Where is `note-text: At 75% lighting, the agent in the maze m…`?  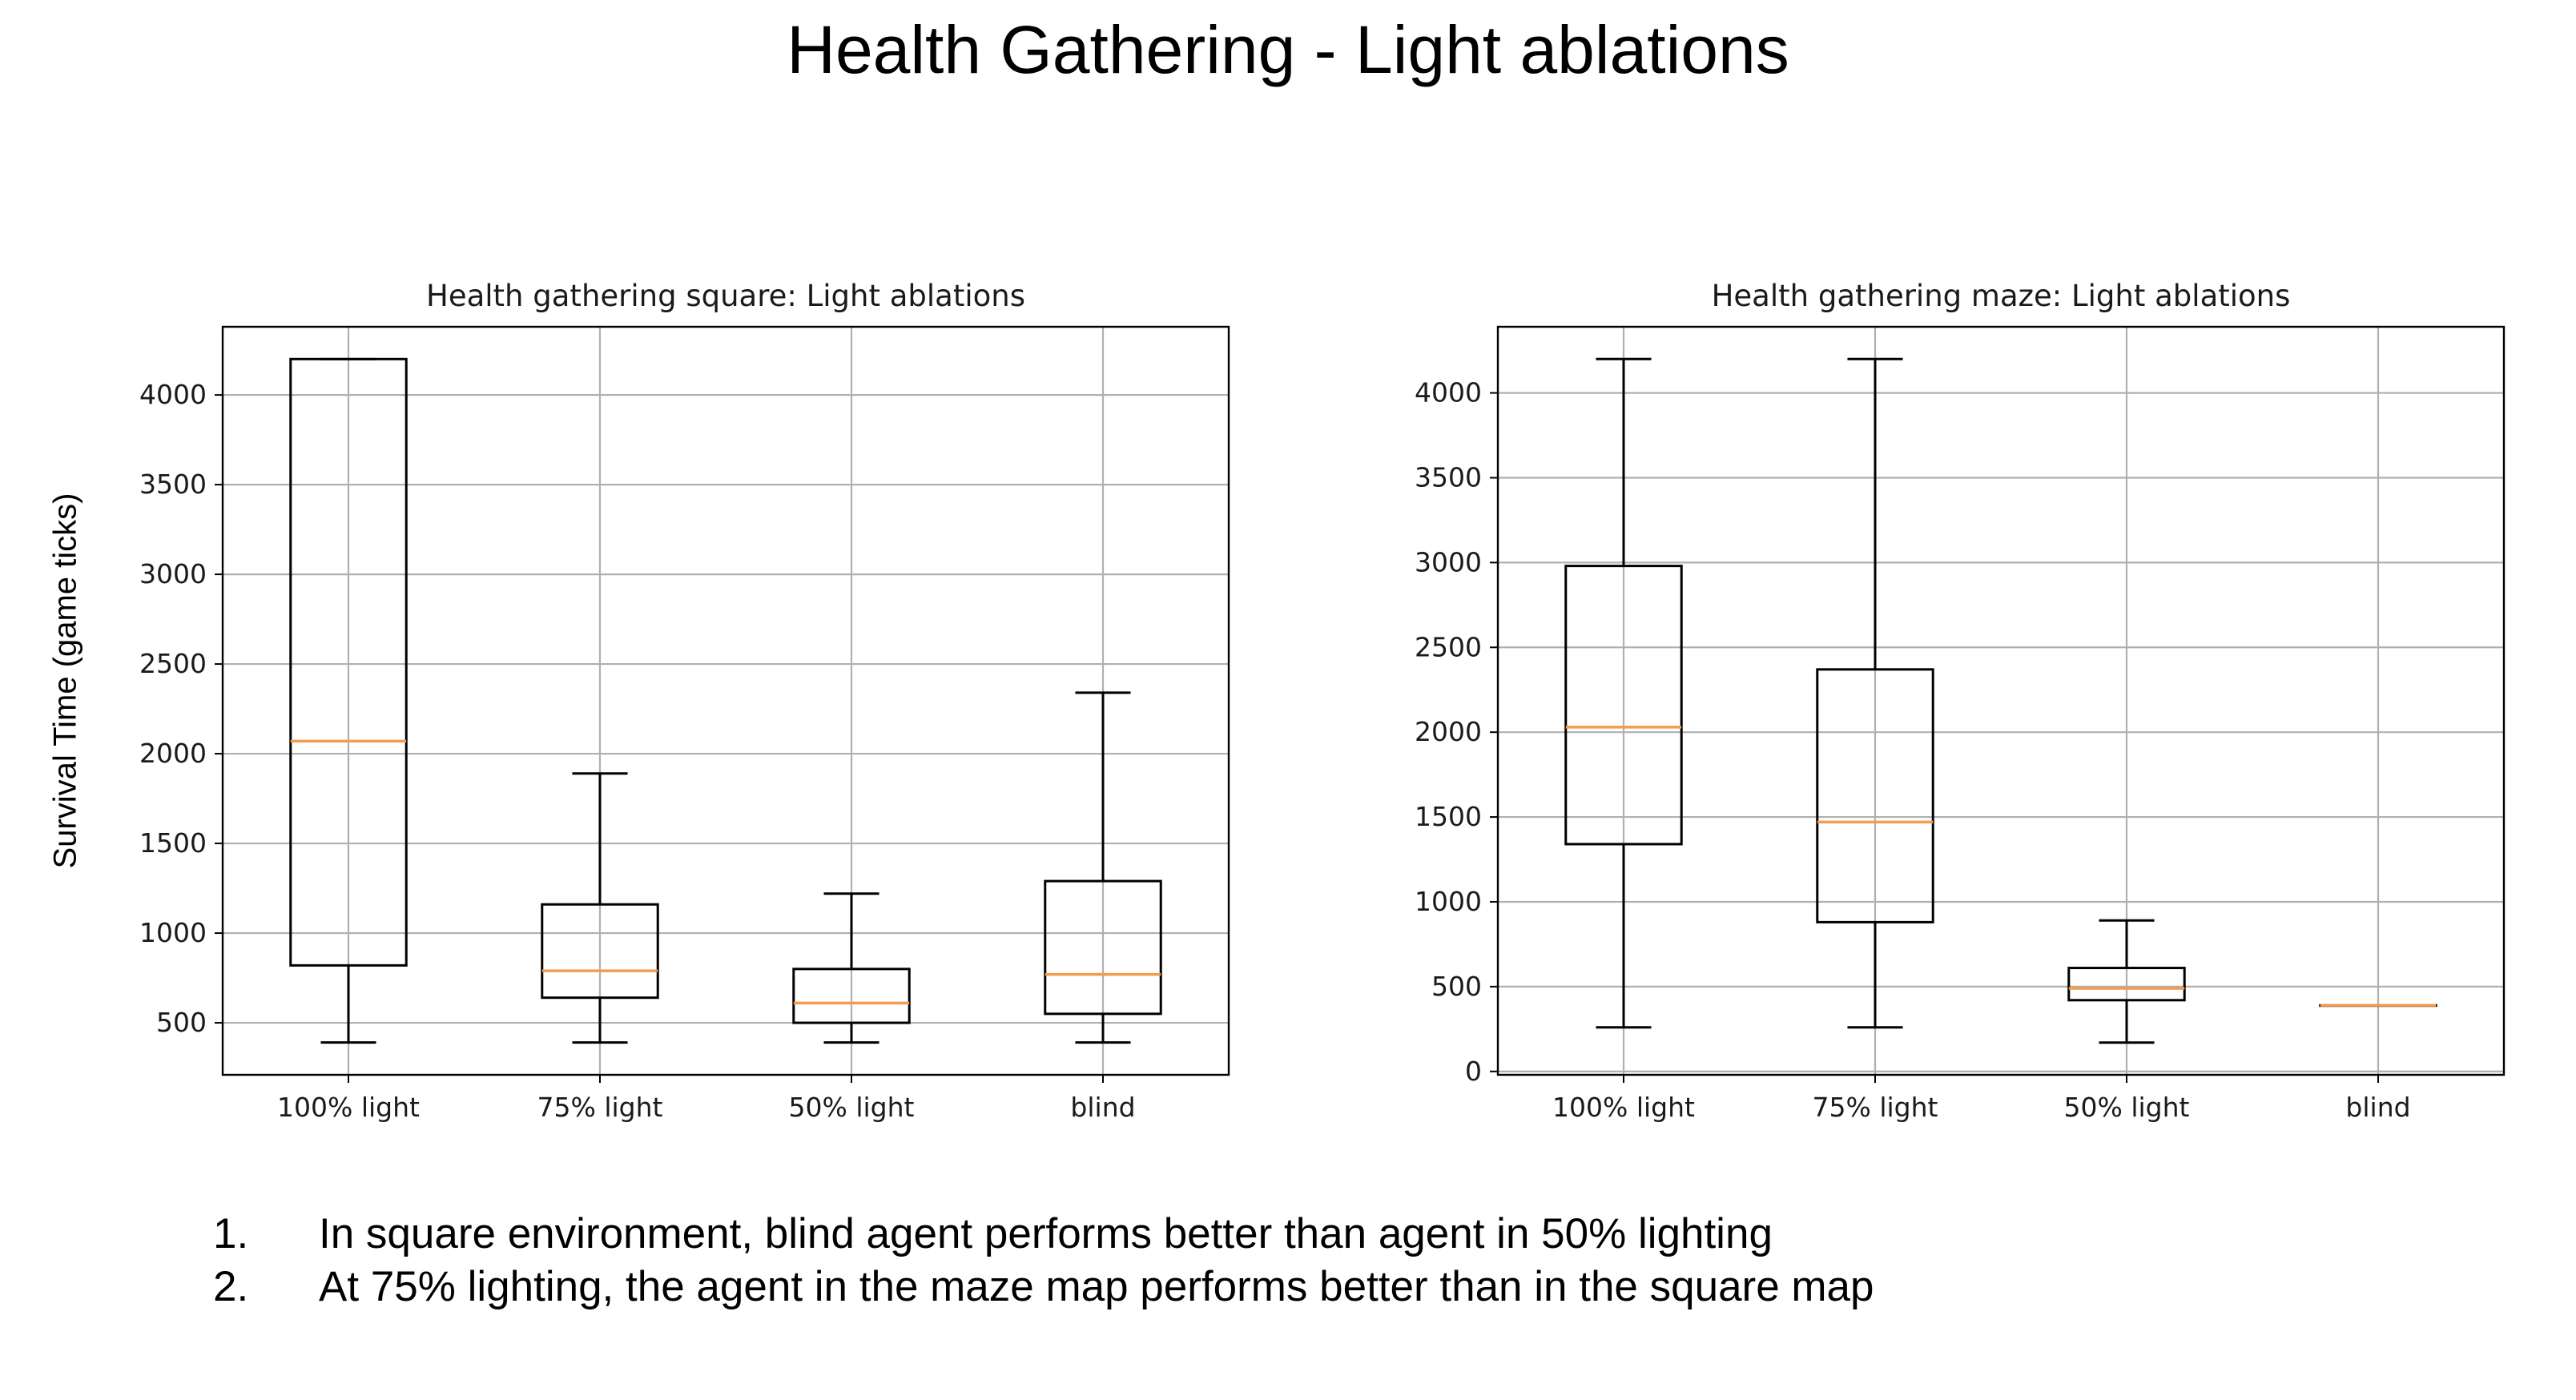
note-text: At 75% lighting, the agent in the maze m… is located at coordinates (1096, 1286).